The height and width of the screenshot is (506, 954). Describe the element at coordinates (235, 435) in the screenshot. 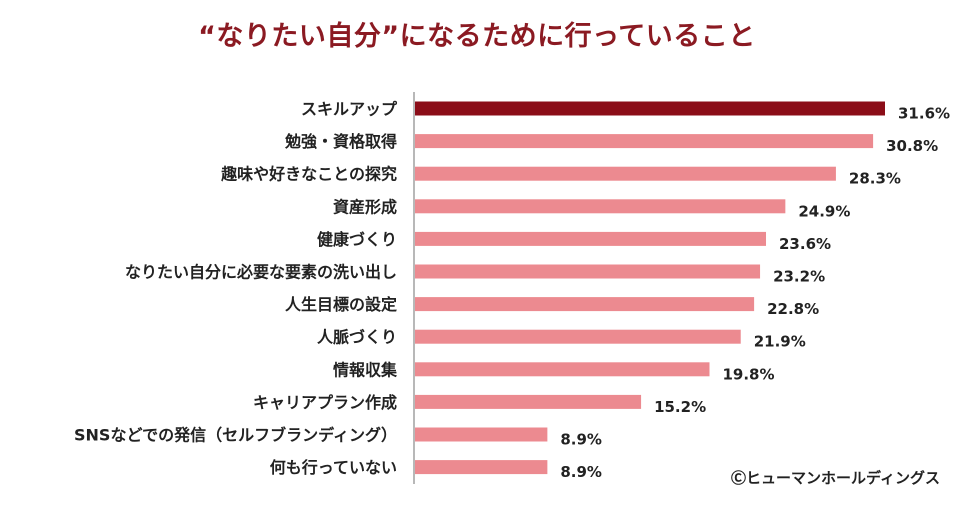

I see `category-label: SNSなどでの発信（セルフブランディング）` at that location.